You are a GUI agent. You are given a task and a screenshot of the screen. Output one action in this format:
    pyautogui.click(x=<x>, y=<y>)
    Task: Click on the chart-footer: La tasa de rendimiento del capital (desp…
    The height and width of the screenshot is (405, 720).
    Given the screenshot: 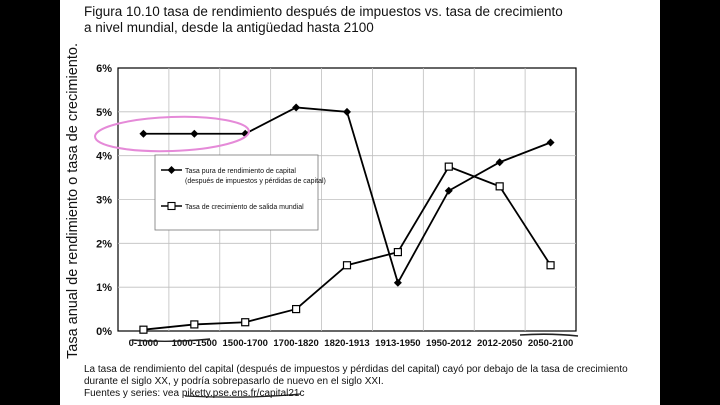 What is the action you would take?
    pyautogui.click(x=369, y=382)
    